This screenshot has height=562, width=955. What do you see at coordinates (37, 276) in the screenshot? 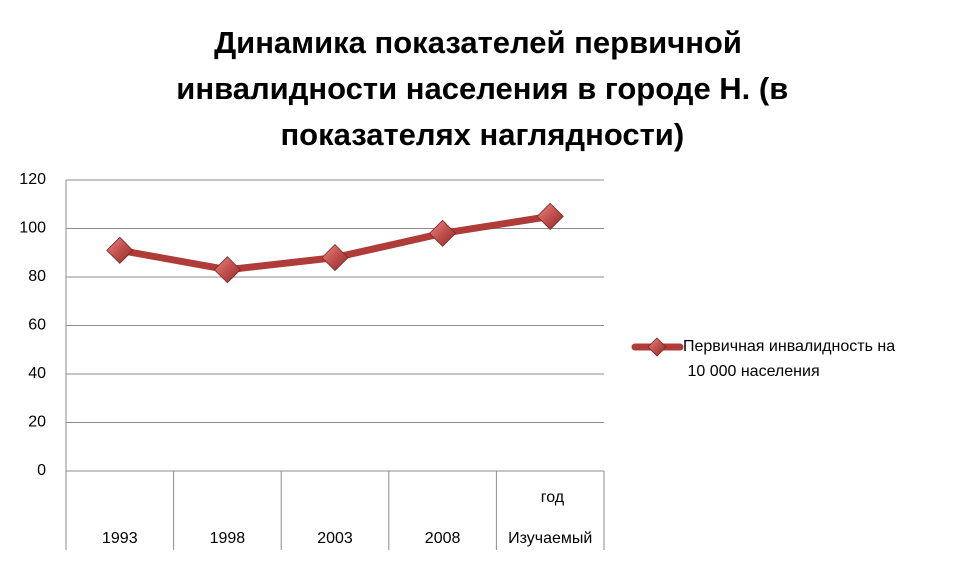
I see `y-tick-label: 80` at bounding box center [37, 276].